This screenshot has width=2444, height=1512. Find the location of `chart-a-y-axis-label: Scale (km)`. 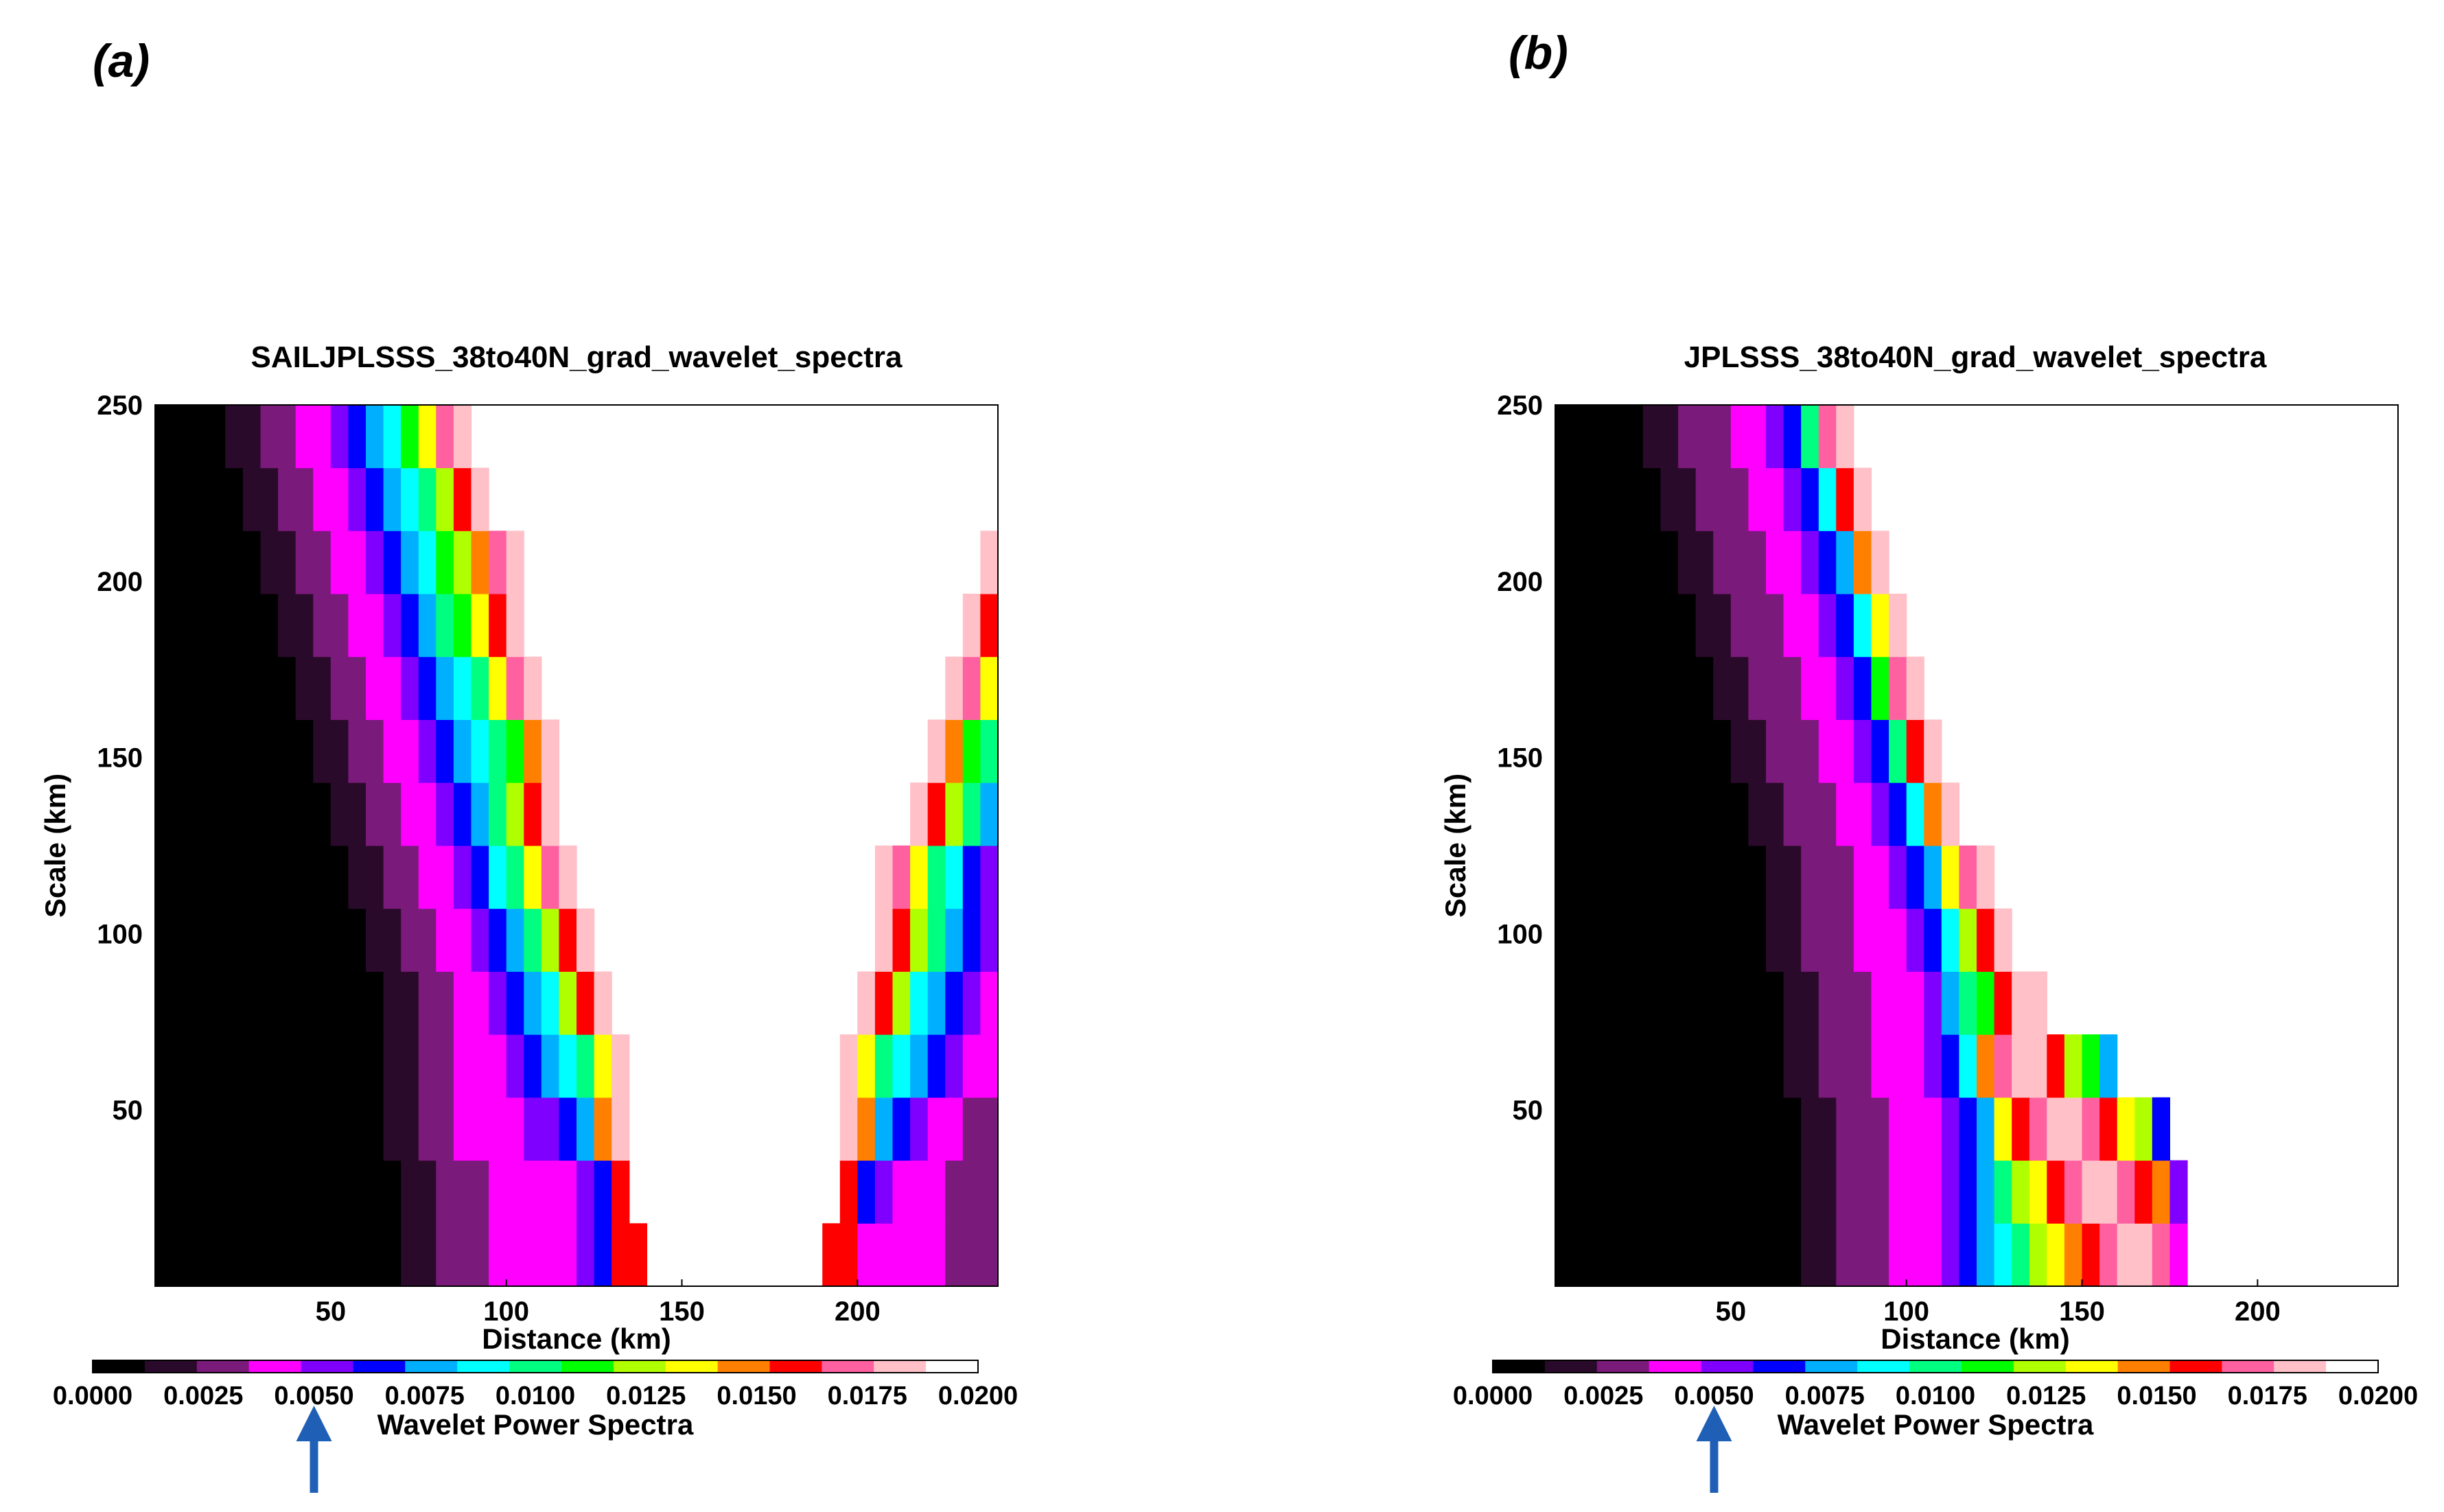

chart-a-y-axis-label: Scale (km) is located at coordinates (55, 846).